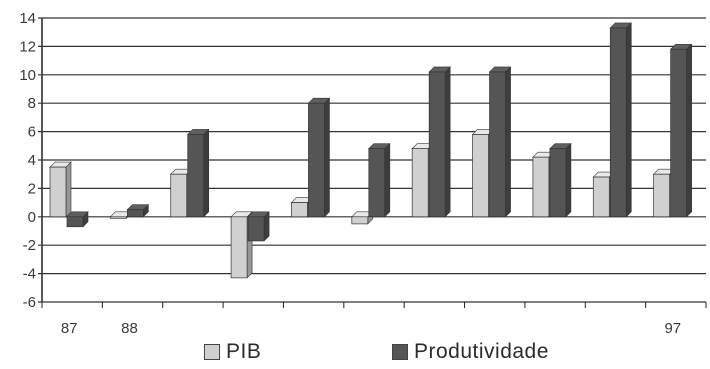  What do you see at coordinates (371, 328) in the screenshot?
I see `x-axis-labels: 87 88 97` at bounding box center [371, 328].